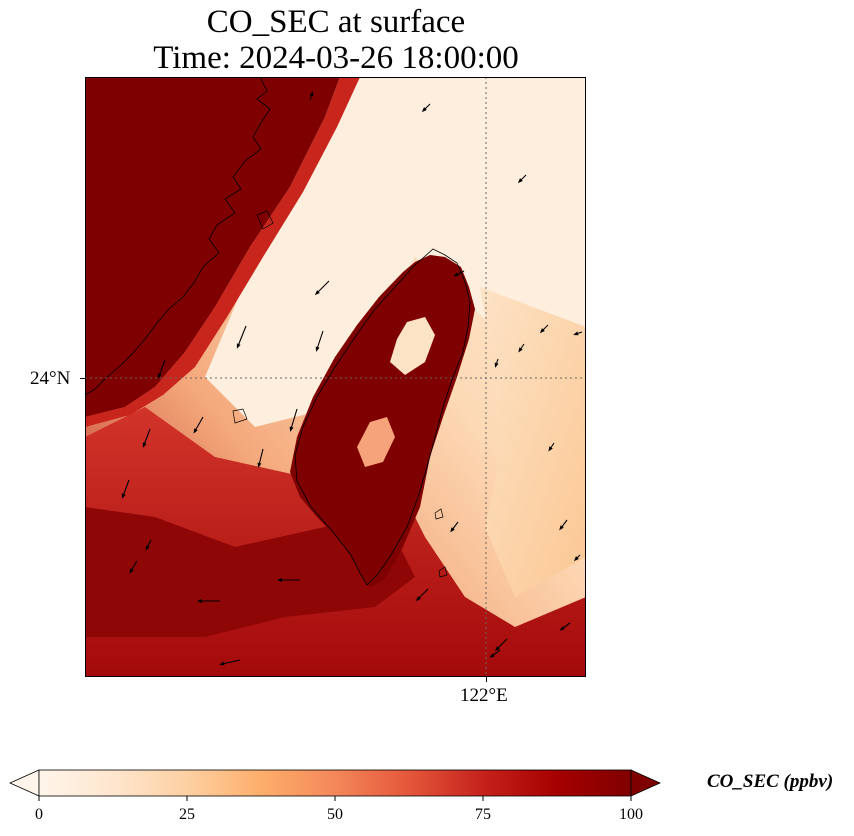  Describe the element at coordinates (486, 679) in the screenshot. I see `lon-tick-mark` at that location.